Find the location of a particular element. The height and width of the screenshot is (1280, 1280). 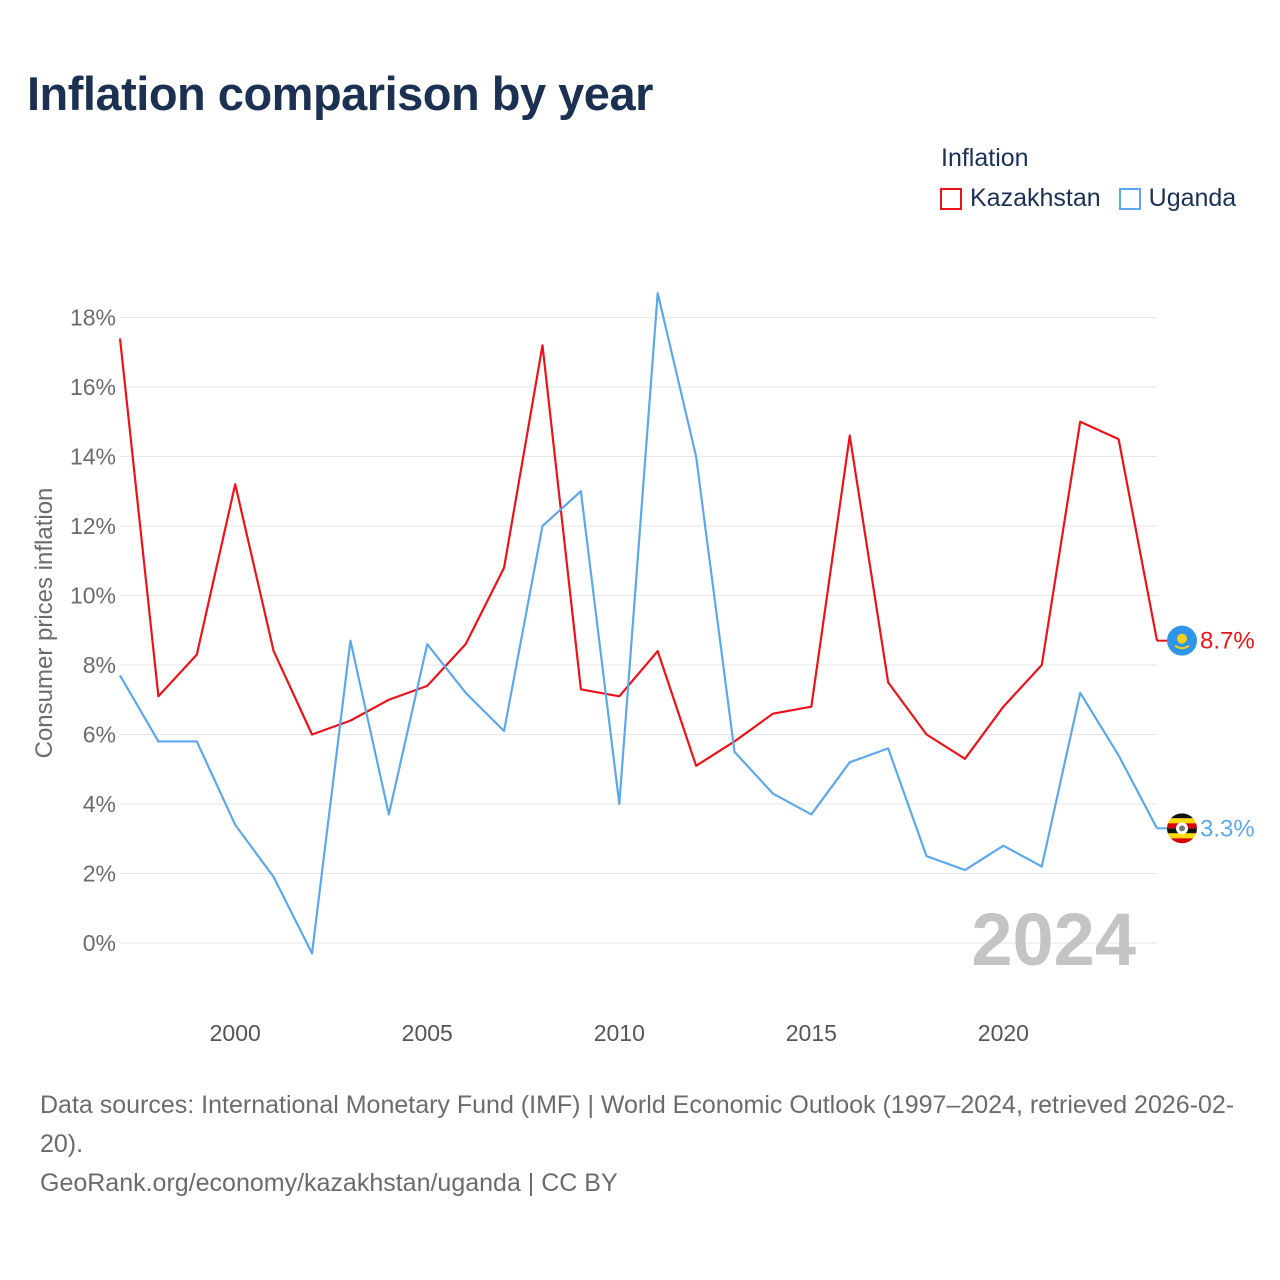

y-axis-label: Consumer prices inflation is located at coordinates (44, 623).